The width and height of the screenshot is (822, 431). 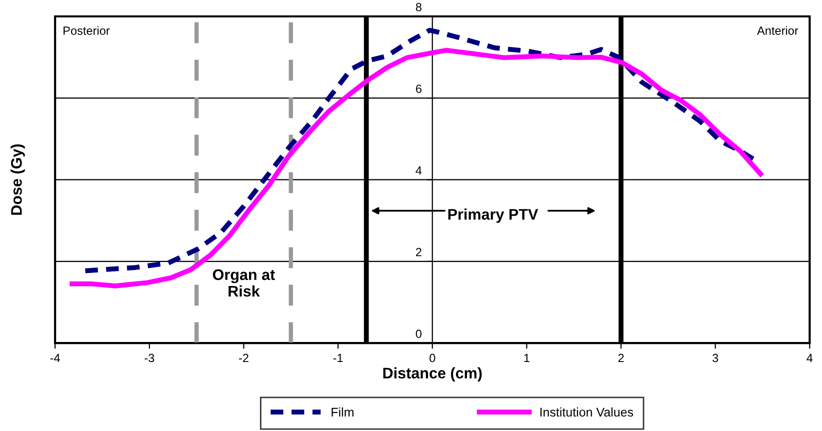 I want to click on x-tick-label: 1, so click(x=527, y=358).